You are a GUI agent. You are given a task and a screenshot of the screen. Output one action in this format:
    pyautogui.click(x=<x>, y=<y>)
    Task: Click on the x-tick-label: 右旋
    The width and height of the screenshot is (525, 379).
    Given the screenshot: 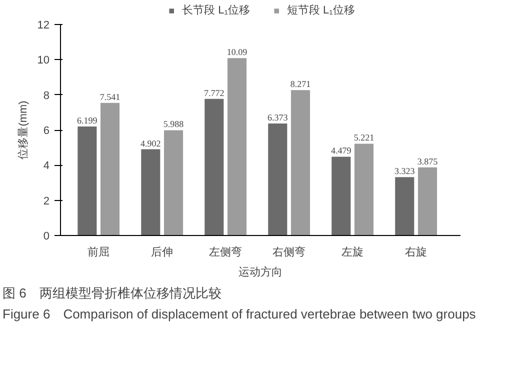 What is the action you would take?
    pyautogui.click(x=416, y=252)
    